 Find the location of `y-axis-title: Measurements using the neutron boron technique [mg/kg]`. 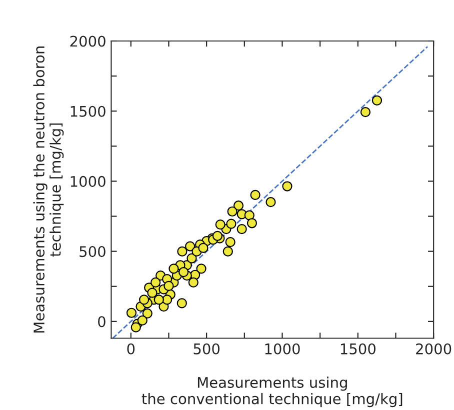

y-axis-title: Measurements using the neutron boron technique [mg/kg] is located at coordinates (48, 189).